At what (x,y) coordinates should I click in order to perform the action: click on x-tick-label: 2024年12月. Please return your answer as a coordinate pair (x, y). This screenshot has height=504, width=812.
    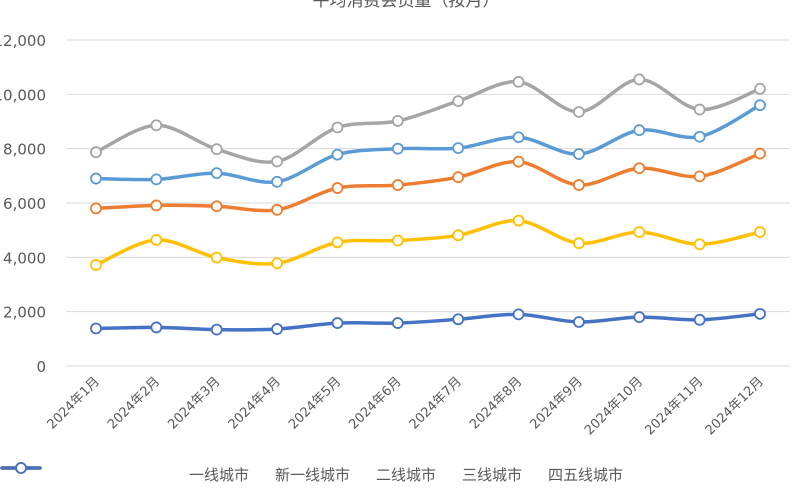
    Looking at the image, I should click on (735, 406).